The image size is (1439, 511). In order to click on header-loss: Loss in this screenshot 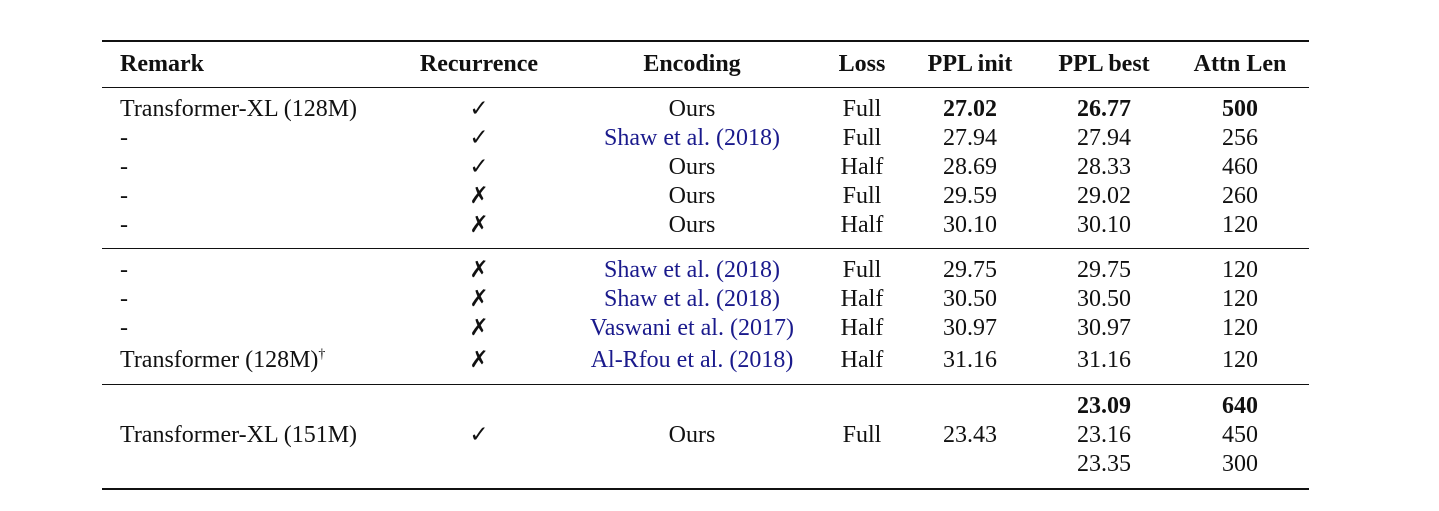, I will do `click(862, 64)`.